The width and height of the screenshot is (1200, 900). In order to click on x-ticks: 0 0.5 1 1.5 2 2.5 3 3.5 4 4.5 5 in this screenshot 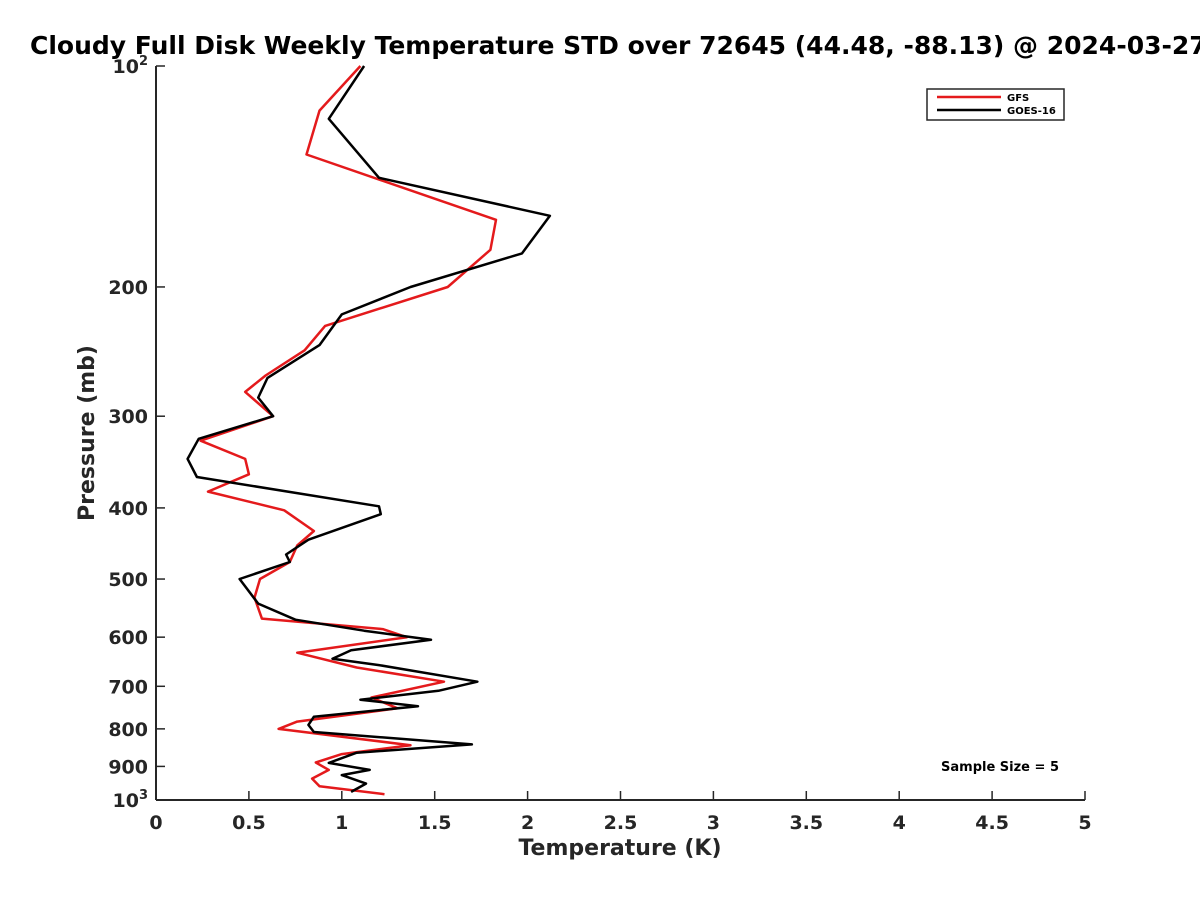, I will do `click(620, 812)`.